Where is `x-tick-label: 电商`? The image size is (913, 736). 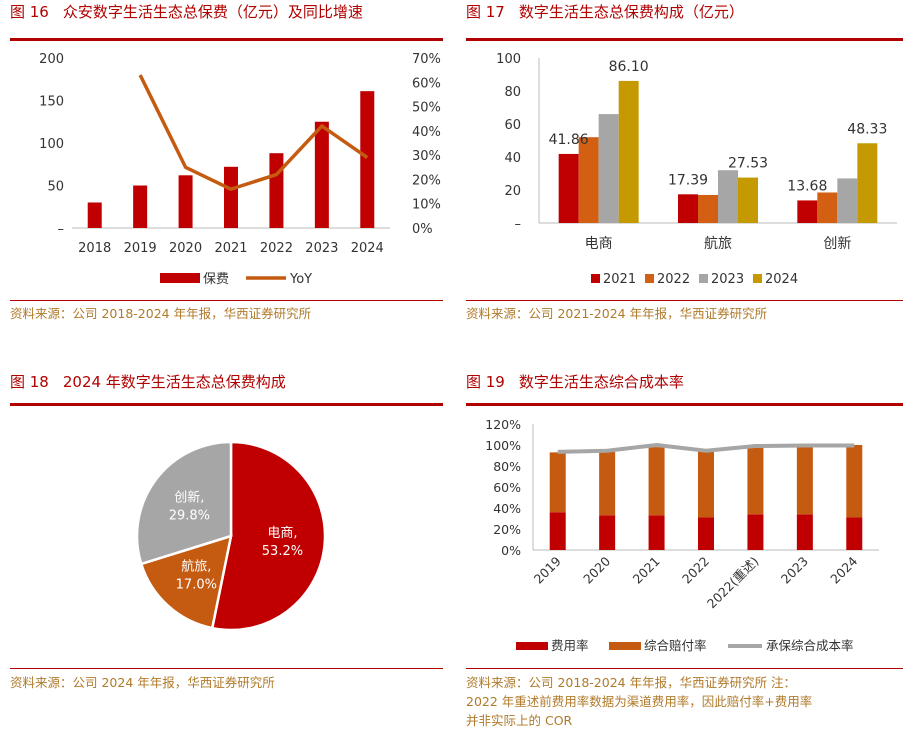 x-tick-label: 电商 is located at coordinates (599, 244).